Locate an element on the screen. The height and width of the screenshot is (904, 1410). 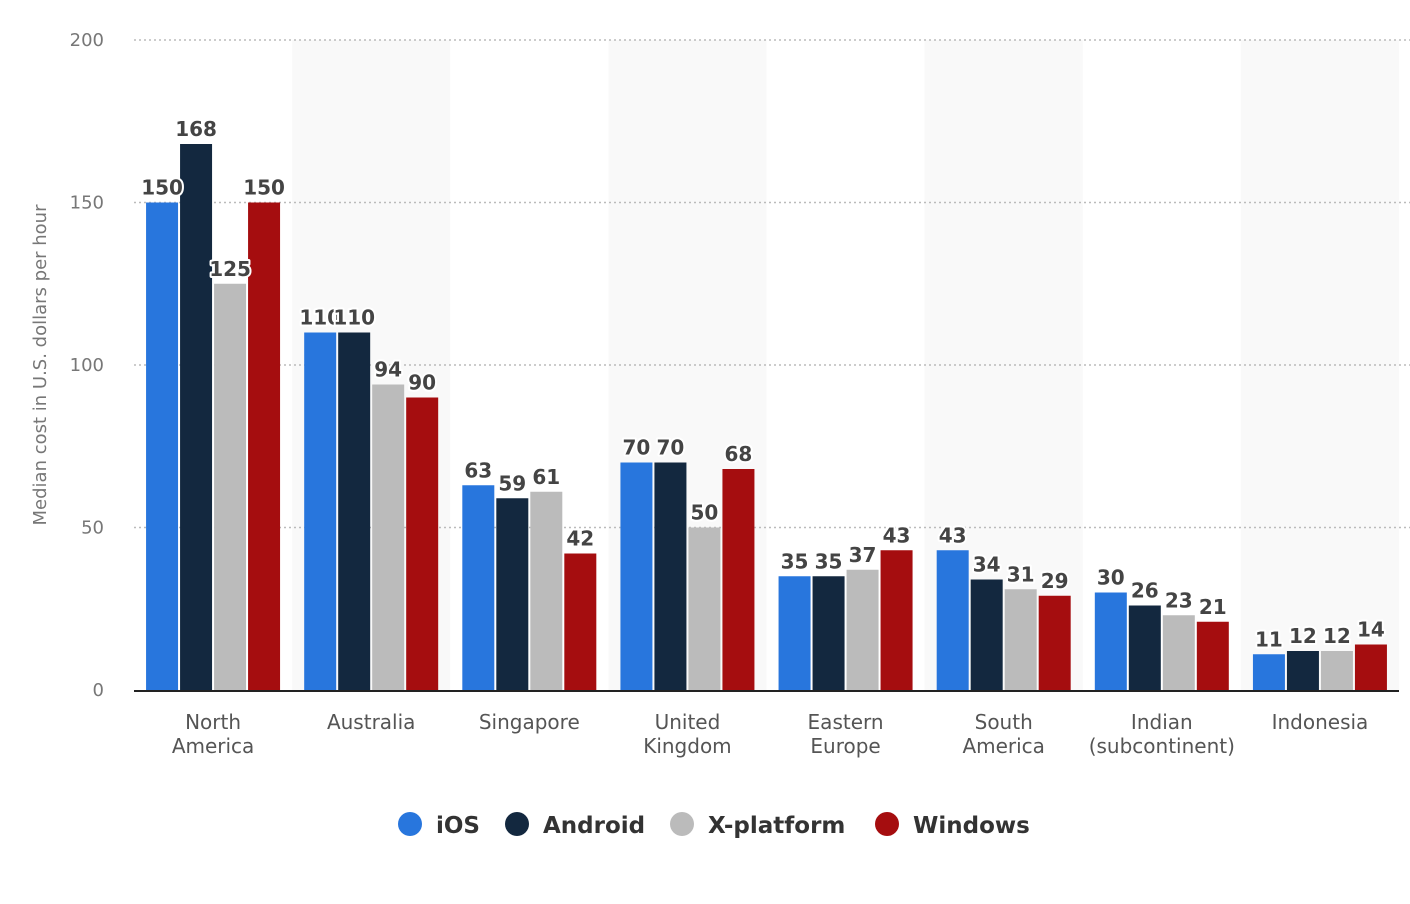
x-tick-label: Indonesia is located at coordinates (1320, 722).